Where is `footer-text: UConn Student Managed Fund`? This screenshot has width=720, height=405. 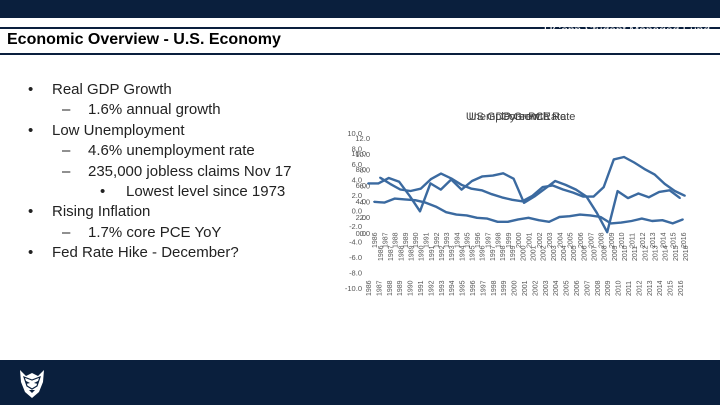 footer-text: UConn Student Managed Fund is located at coordinates (626, 30).